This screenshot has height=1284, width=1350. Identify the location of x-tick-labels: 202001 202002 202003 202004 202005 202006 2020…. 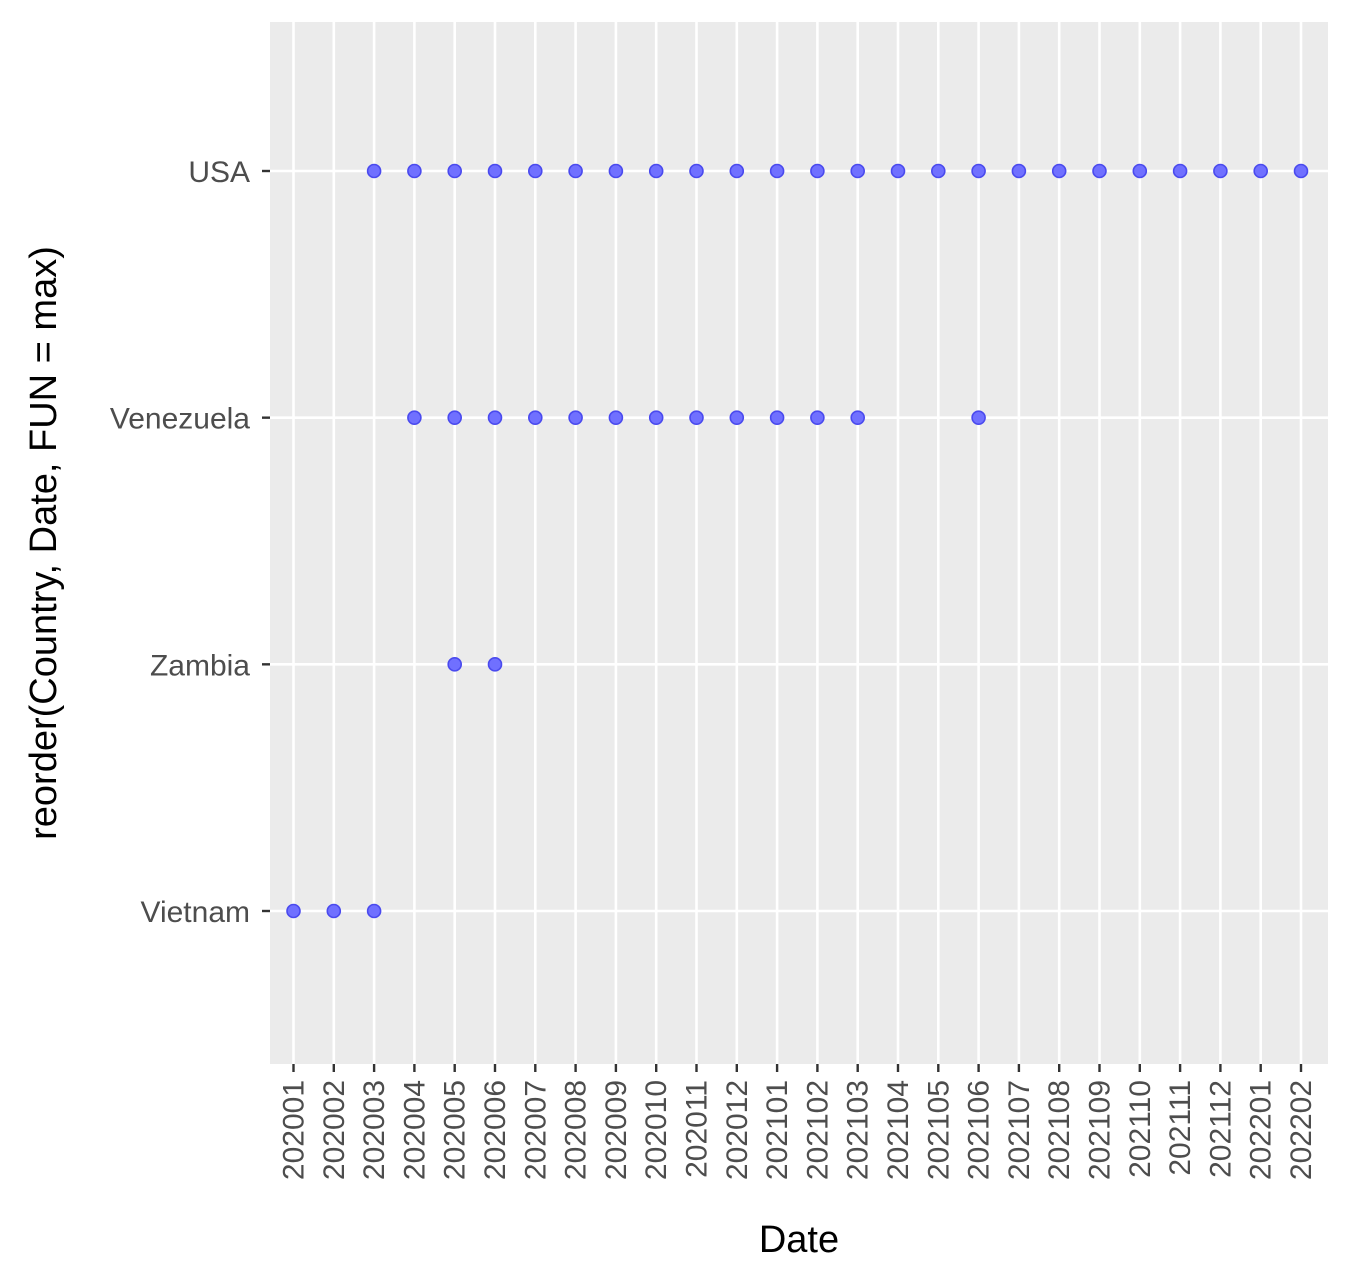
(798, 1130).